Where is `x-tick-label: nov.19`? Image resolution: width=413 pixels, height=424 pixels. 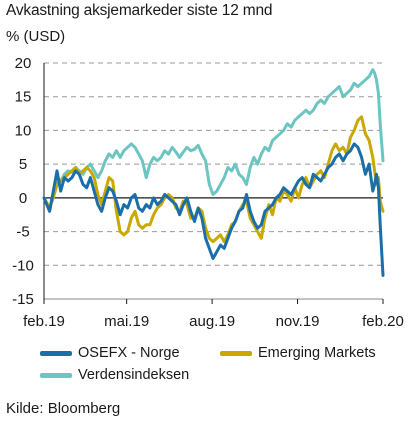 x-tick-label: nov.19 is located at coordinates (298, 321).